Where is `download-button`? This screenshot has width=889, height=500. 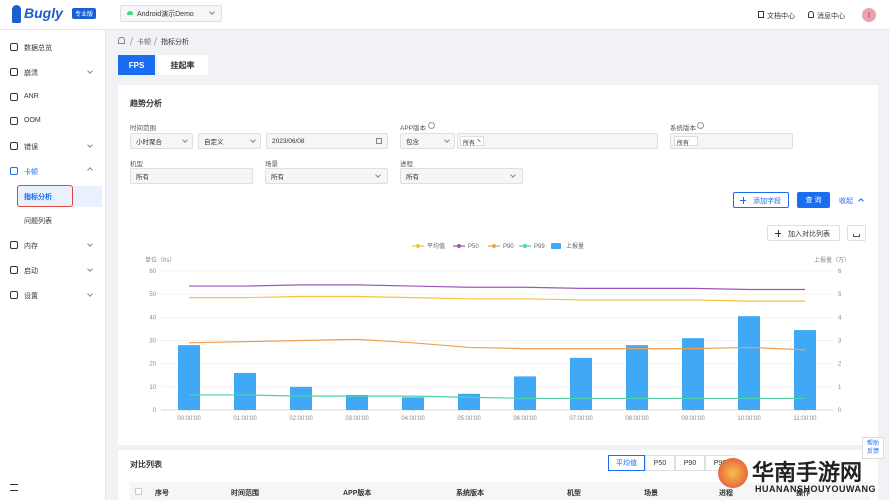
download-button is located at coordinates (856, 233).